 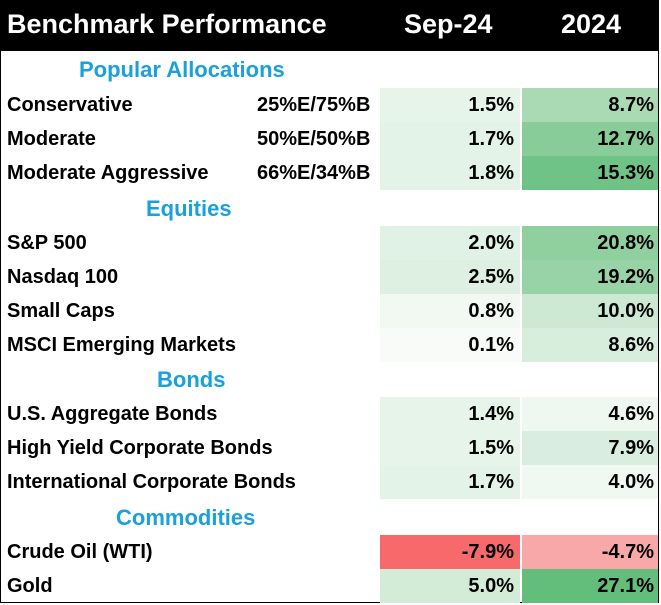 What do you see at coordinates (590, 277) in the screenshot?
I see `ytd-value: 19.2%` at bounding box center [590, 277].